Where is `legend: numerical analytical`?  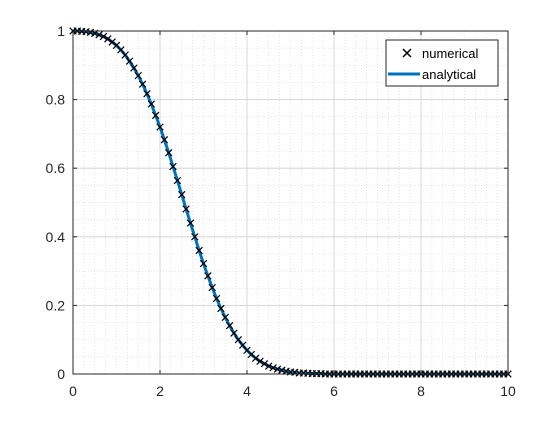 legend: numerical analytical is located at coordinates (442, 63).